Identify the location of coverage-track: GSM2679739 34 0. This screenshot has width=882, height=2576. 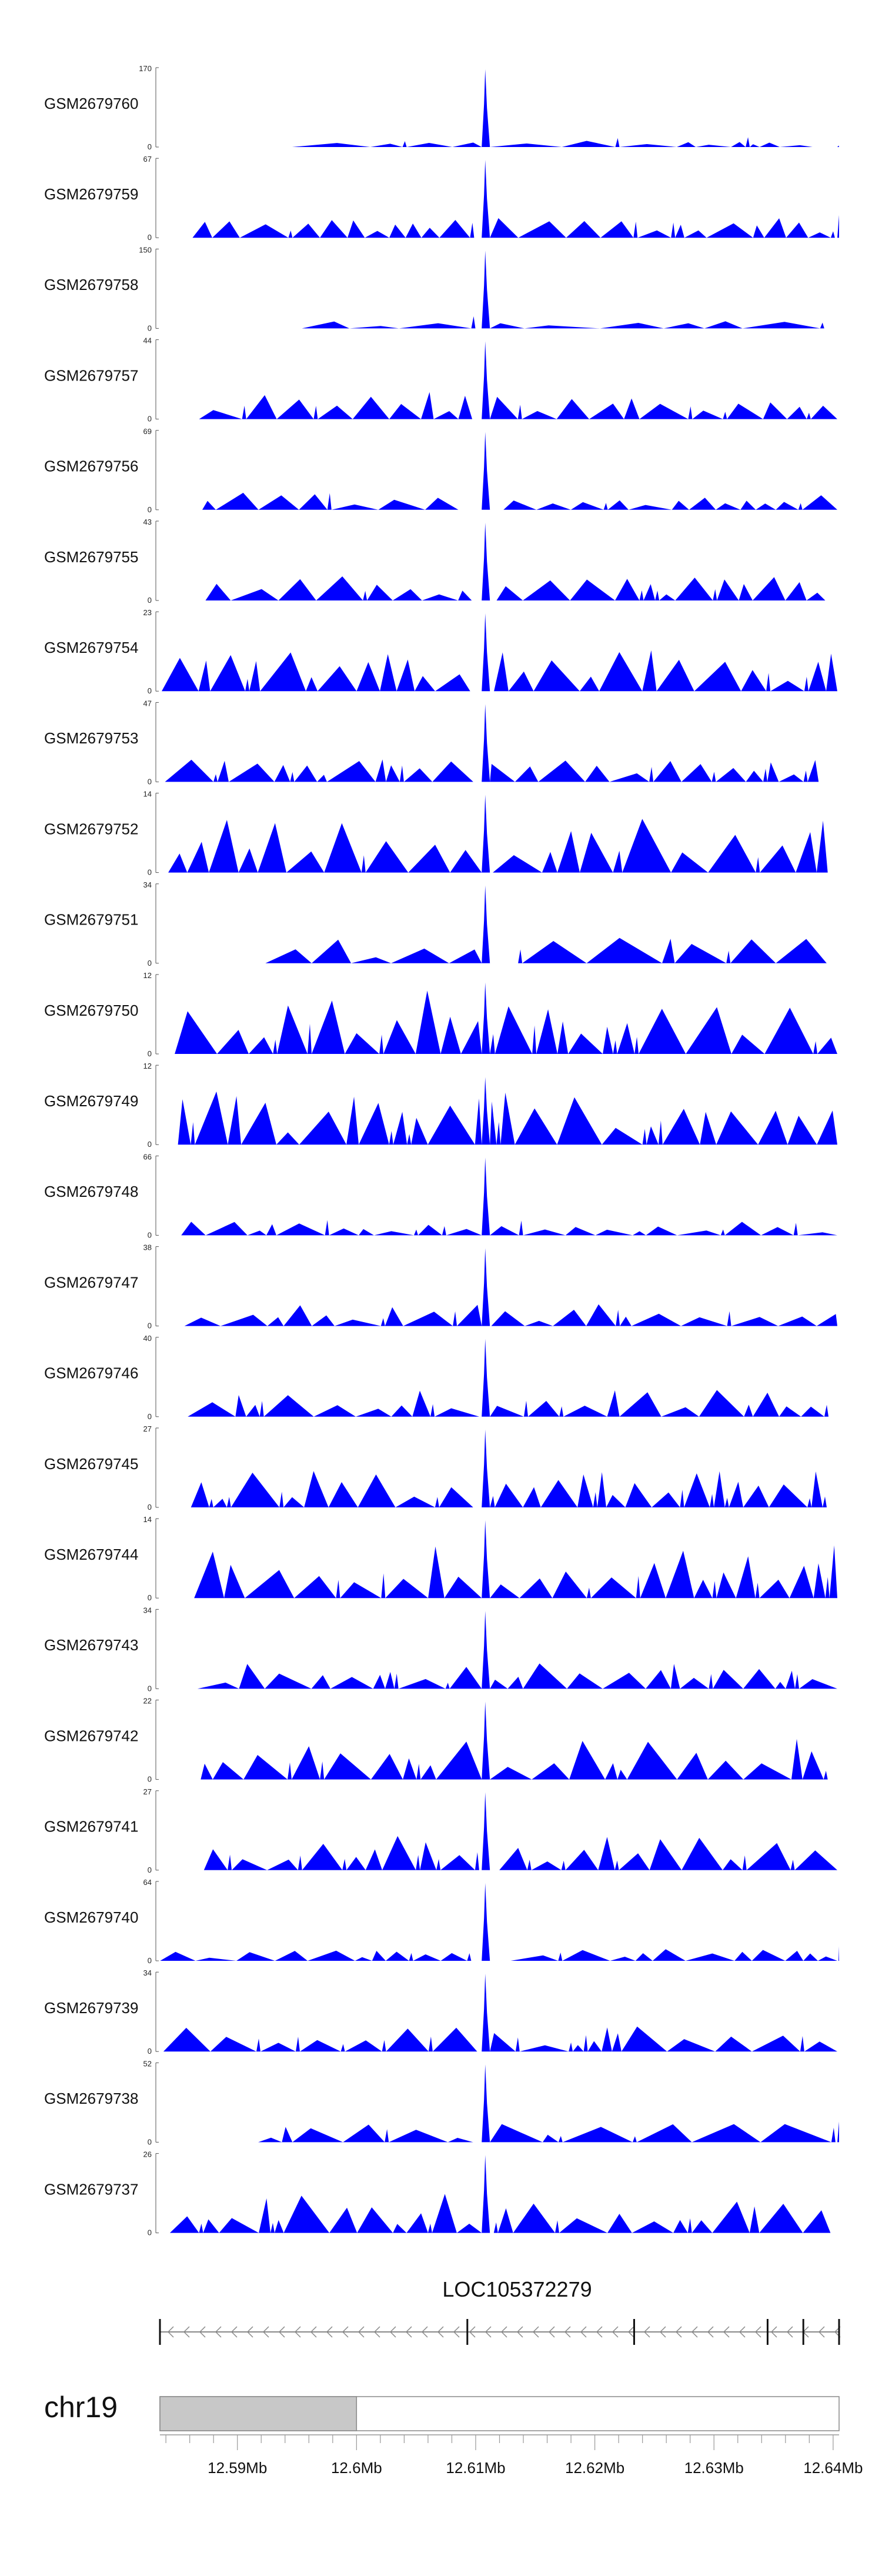
(441, 2012).